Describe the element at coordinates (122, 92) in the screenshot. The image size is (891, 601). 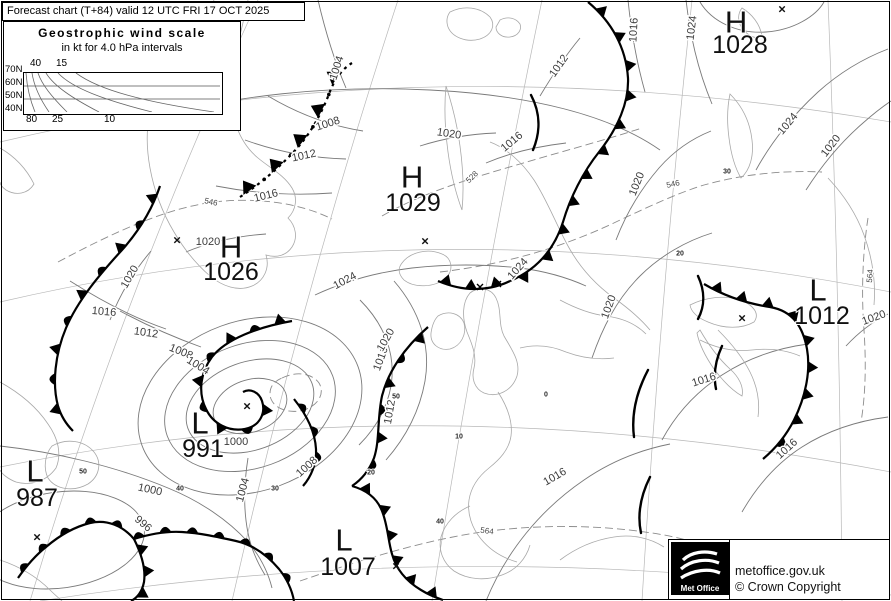
I see `wind-scale-curves` at that location.